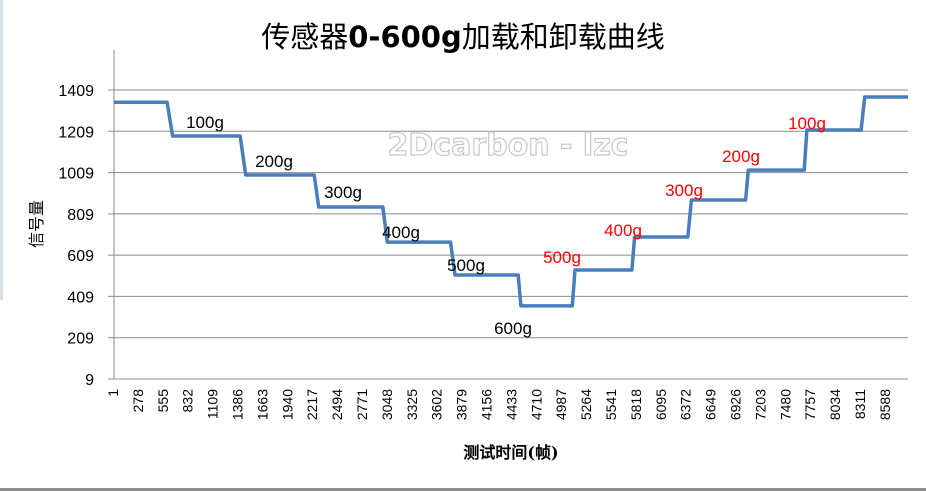 The image size is (926, 492). Describe the element at coordinates (80, 215) in the screenshot. I see `y-tick-label: 809` at that location.